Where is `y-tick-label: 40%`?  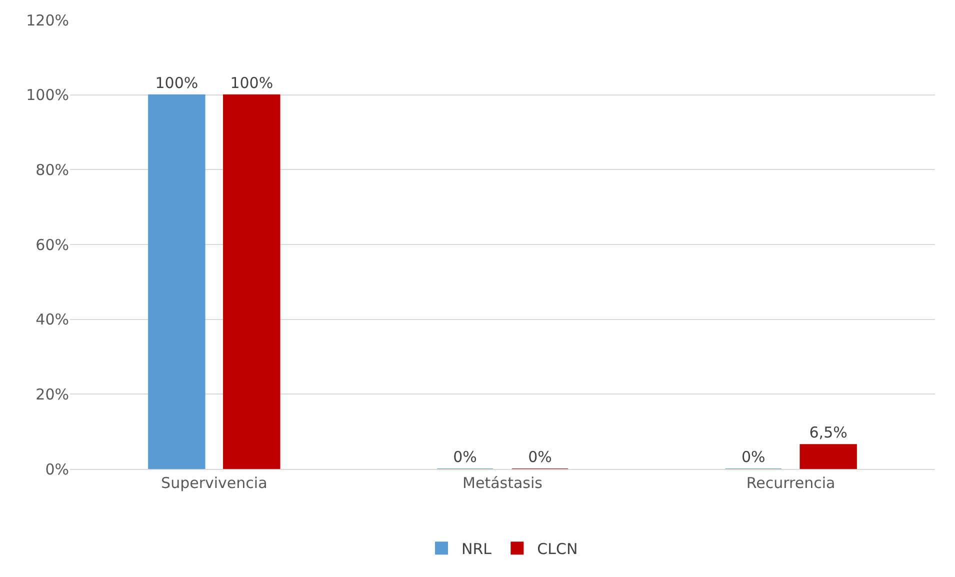
y-tick-label: 40% is located at coordinates (52, 319).